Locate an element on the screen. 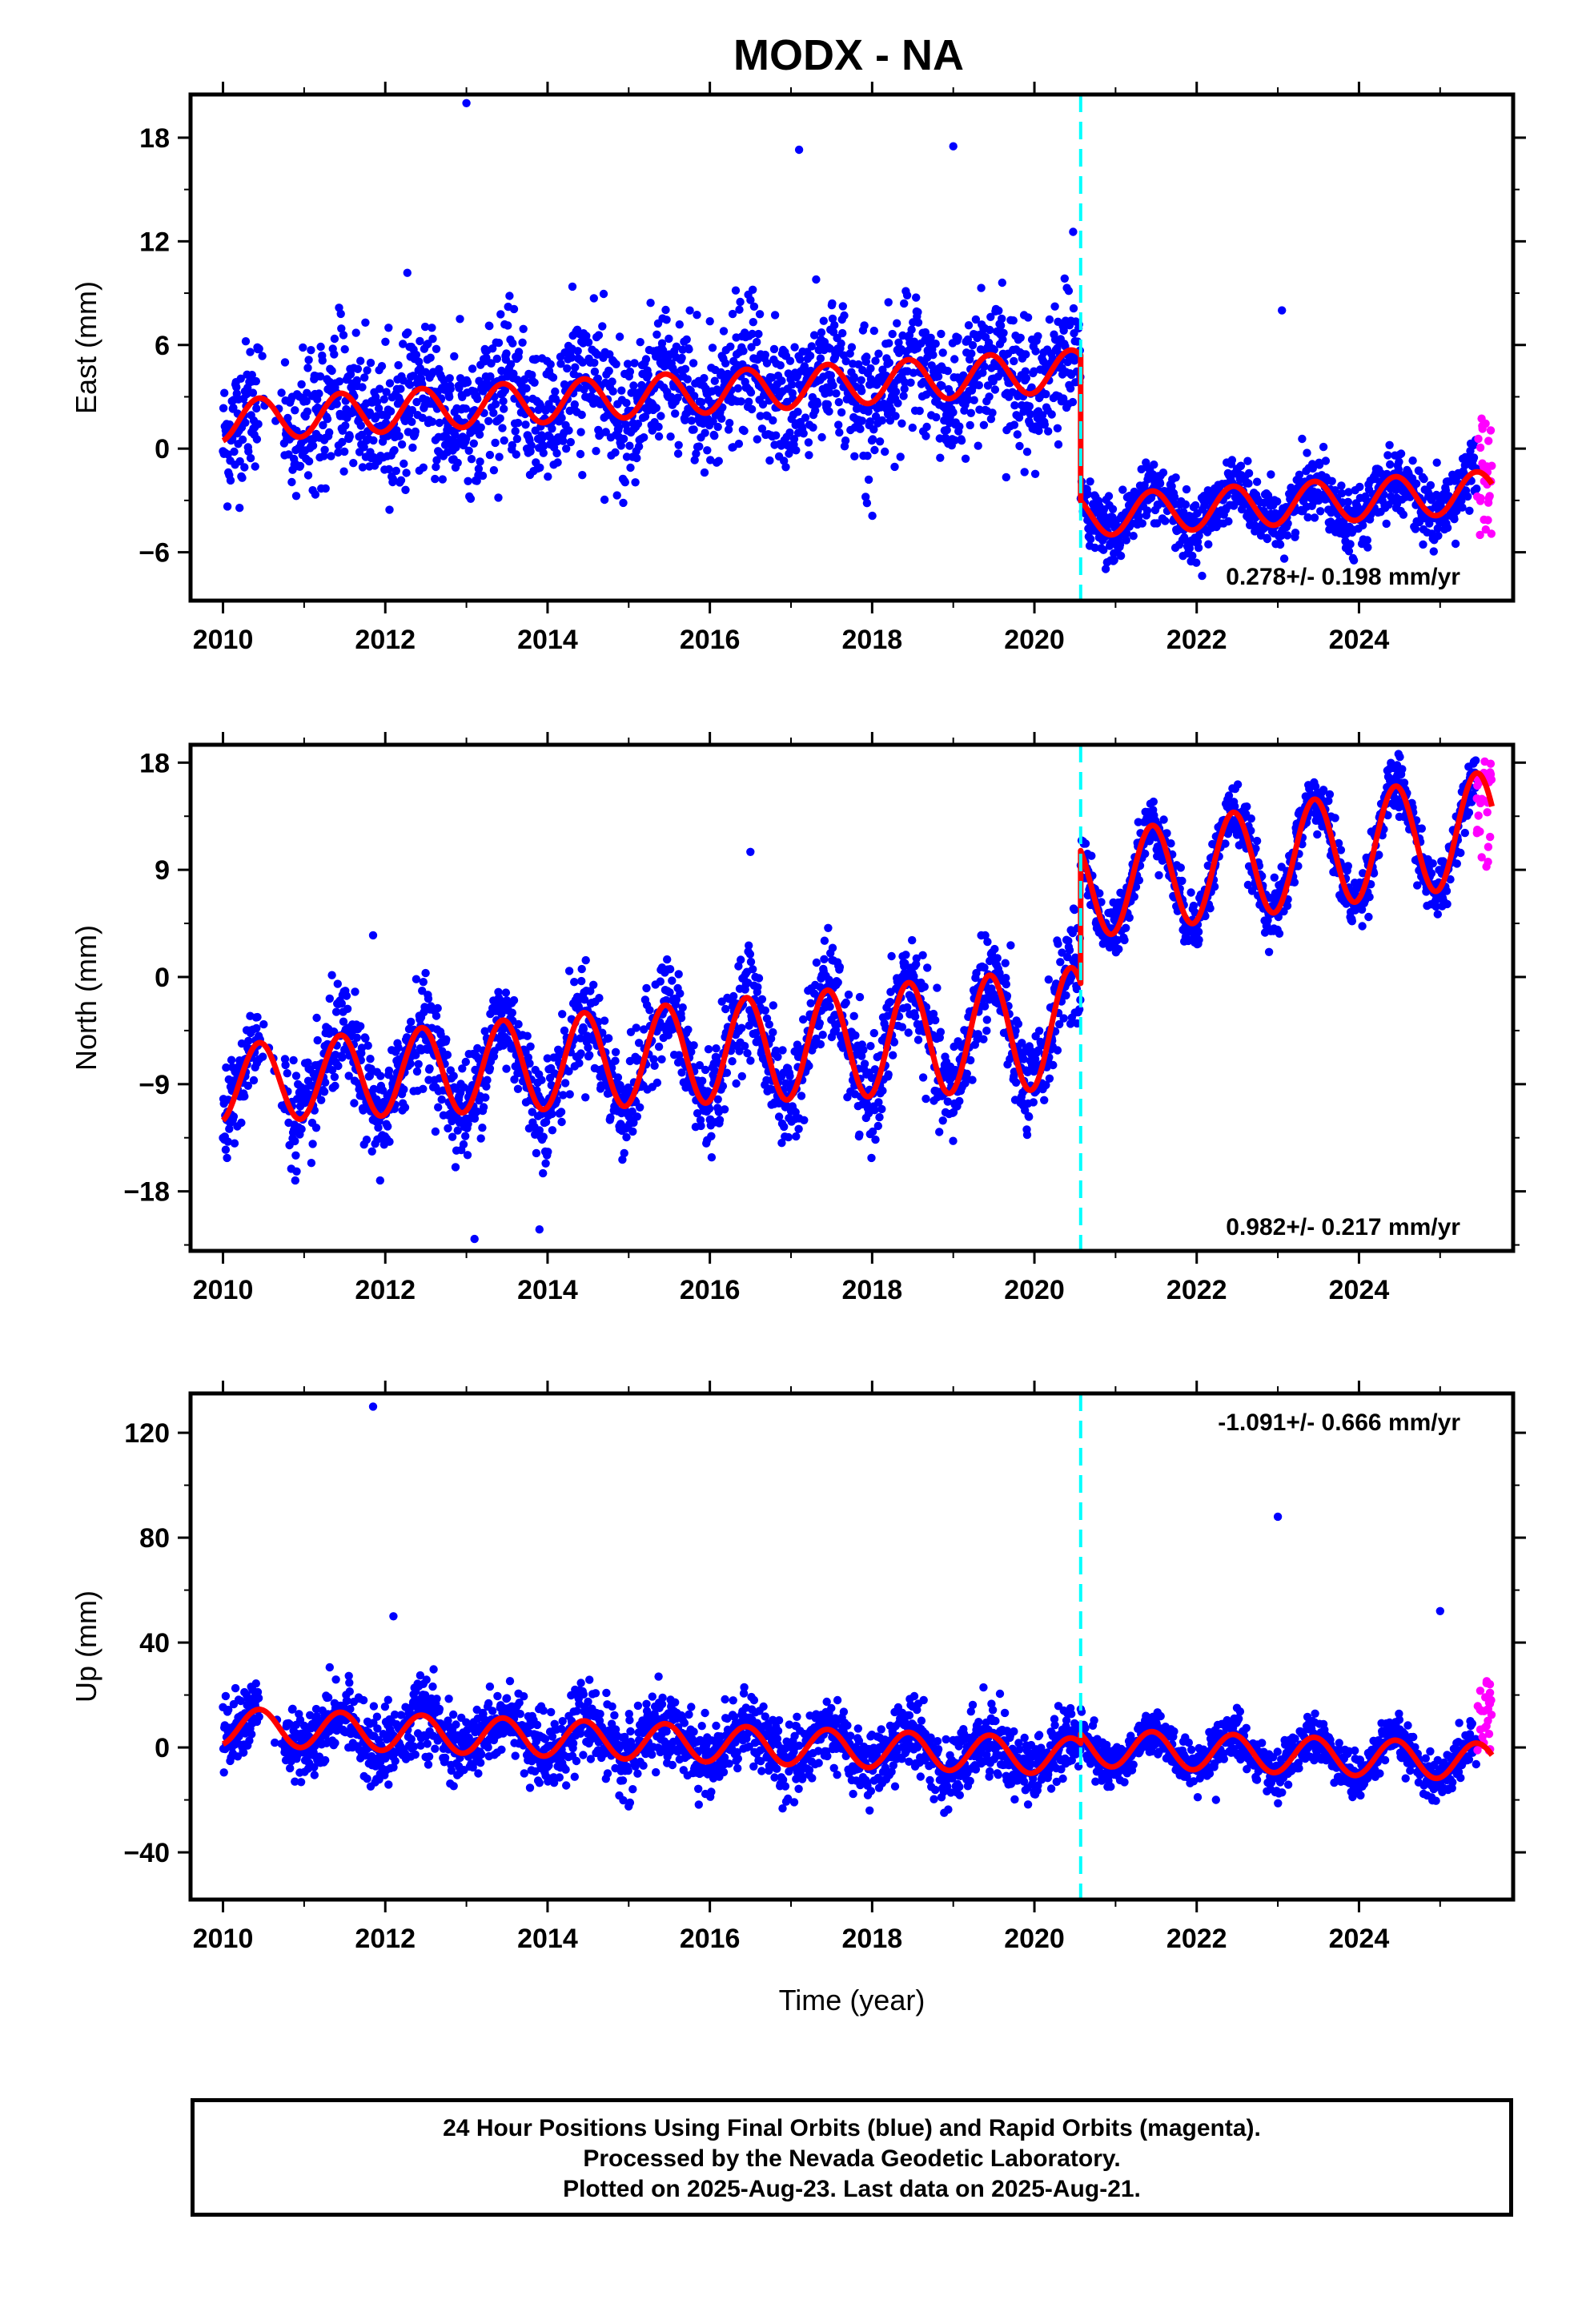  y-tick-label: 12 is located at coordinates (154, 242).